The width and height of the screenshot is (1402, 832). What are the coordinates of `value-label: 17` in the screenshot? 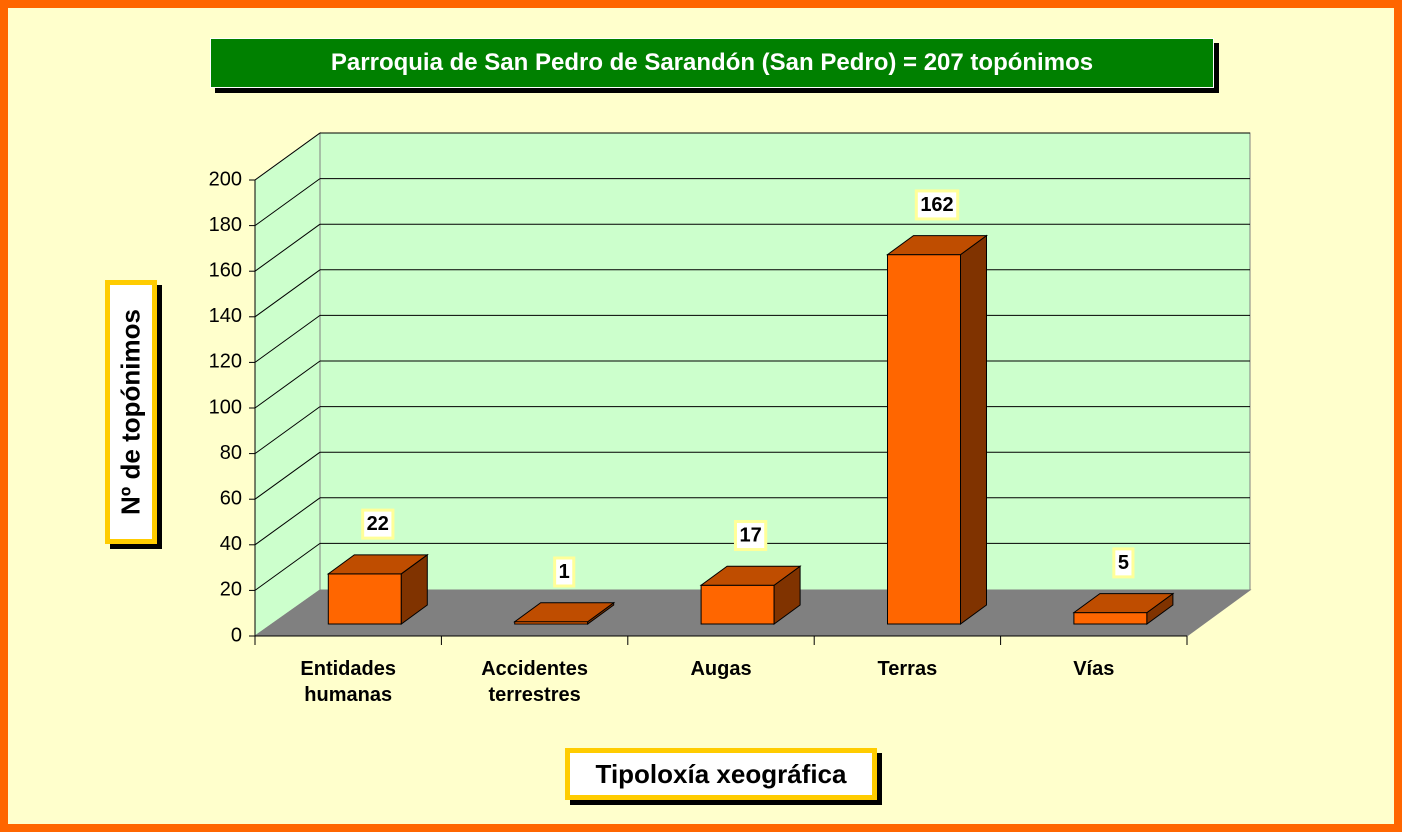 It's located at (750, 536).